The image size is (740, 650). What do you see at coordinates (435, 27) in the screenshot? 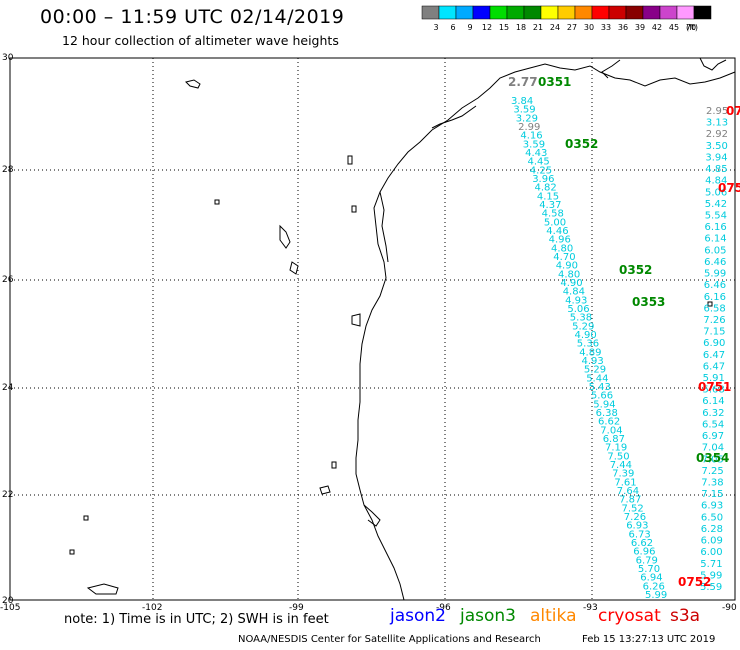
I see `color-scale-label: 3` at bounding box center [435, 27].